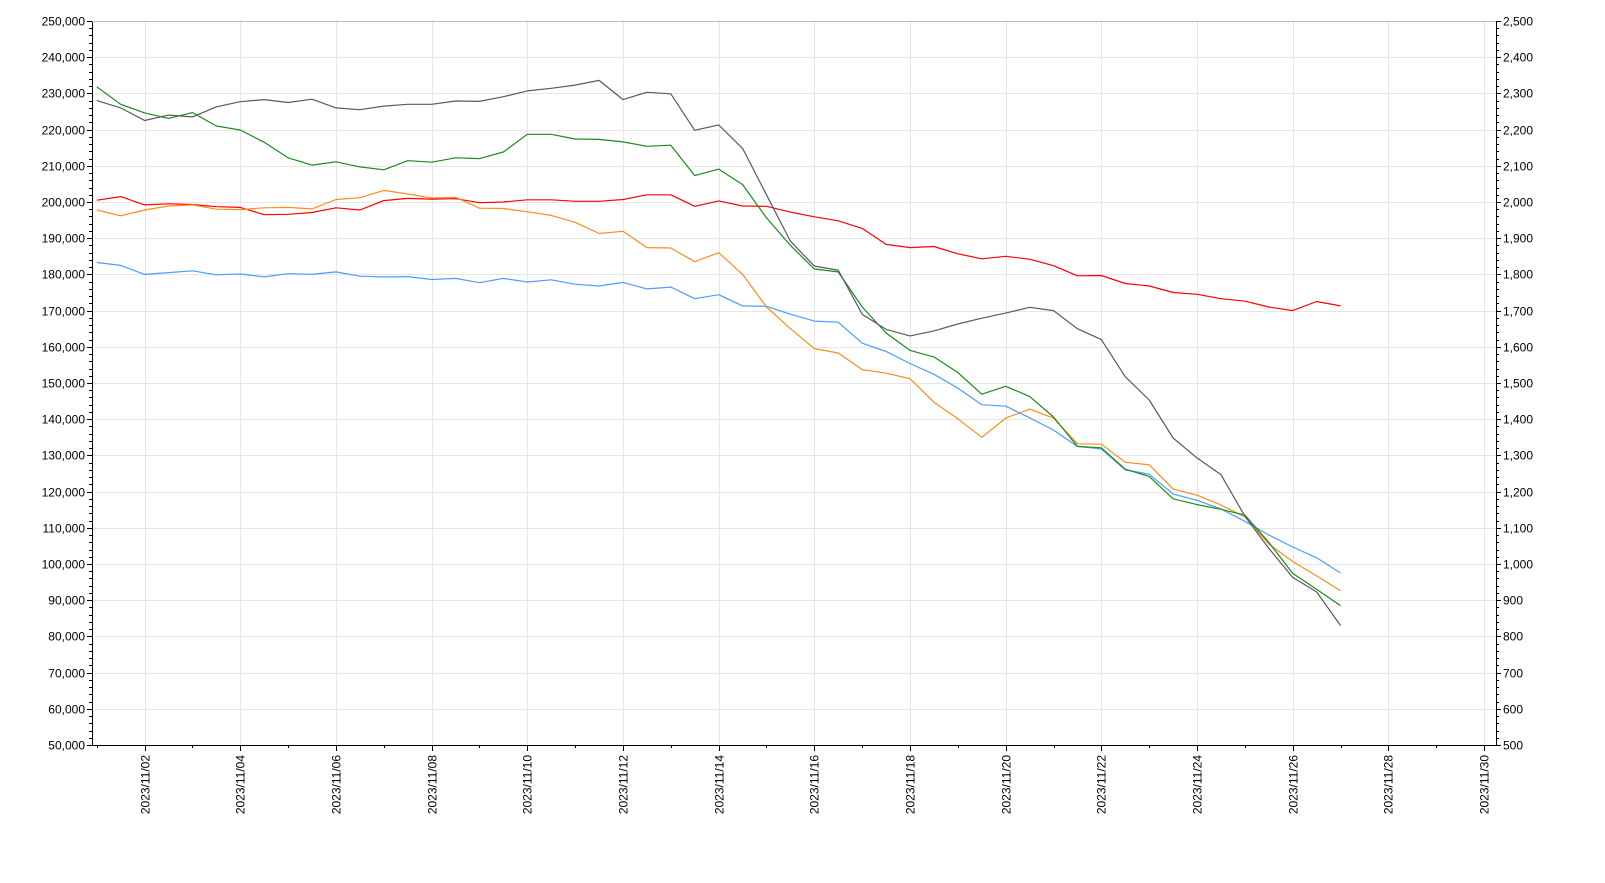 The image size is (1605, 883). Describe the element at coordinates (911, 784) in the screenshot. I see `x-tick-label: 2023/11/18` at that location.